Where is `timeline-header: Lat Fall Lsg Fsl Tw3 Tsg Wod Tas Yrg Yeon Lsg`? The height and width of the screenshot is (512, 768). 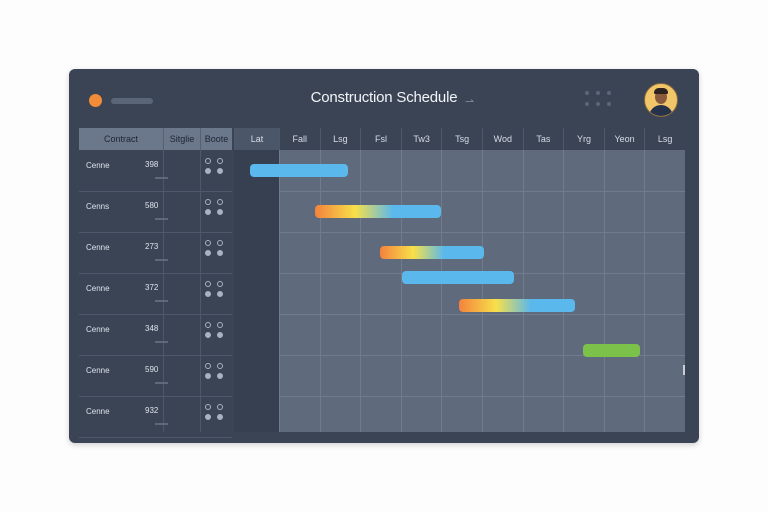
timeline-header: Lat Fall Lsg Fsl Tw3 Tsg Wod Tas Yrg Yeon Lsg is located at coordinates (459, 139).